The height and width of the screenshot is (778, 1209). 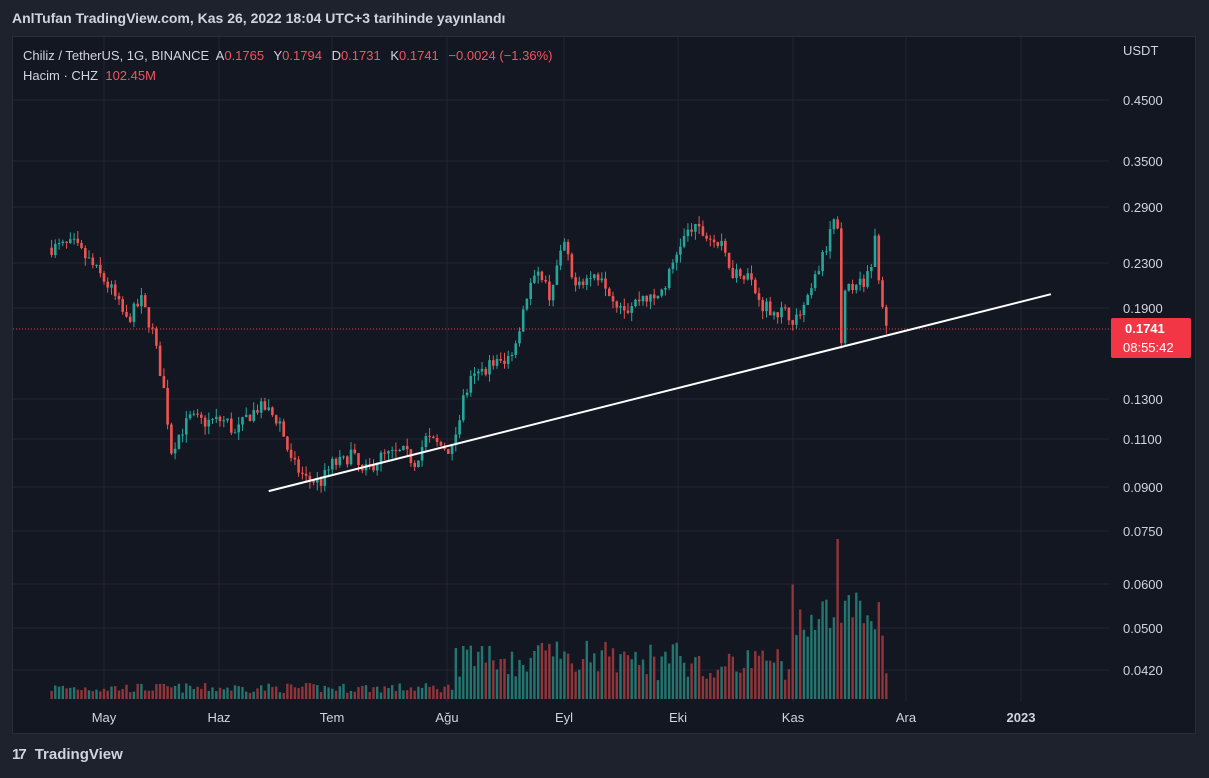 I want to click on time-tick-label: May, so click(x=104, y=717).